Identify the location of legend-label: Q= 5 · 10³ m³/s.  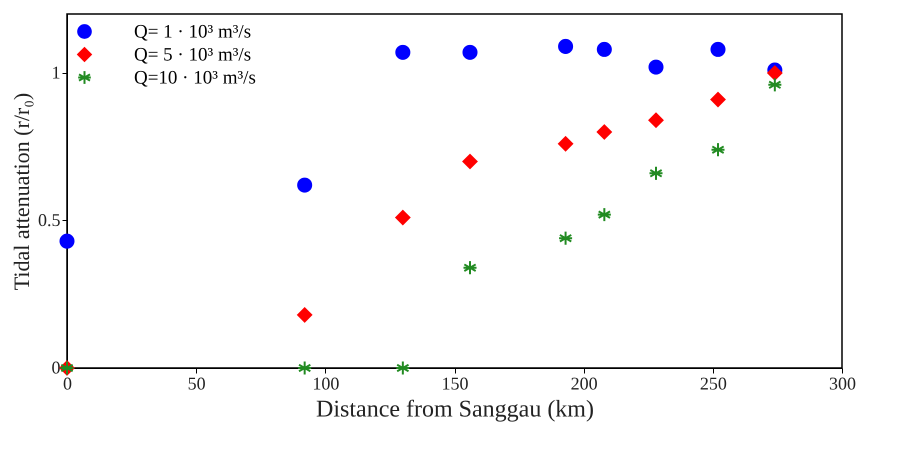
(193, 55).